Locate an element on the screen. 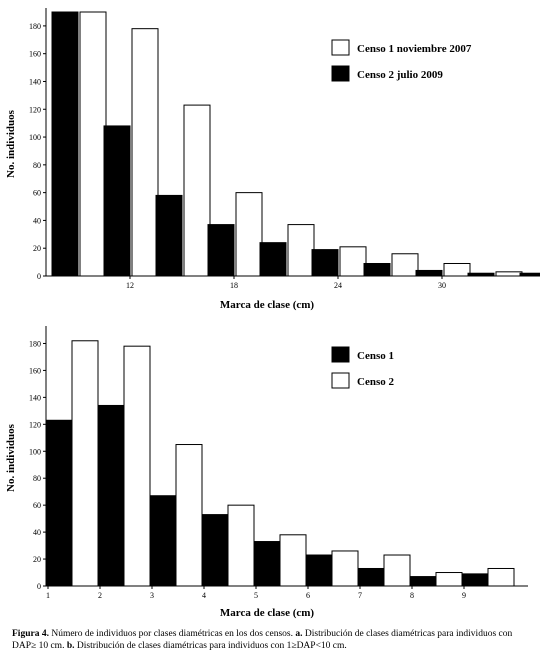  y-tick-label-a-0: 0 is located at coordinates (39, 276).